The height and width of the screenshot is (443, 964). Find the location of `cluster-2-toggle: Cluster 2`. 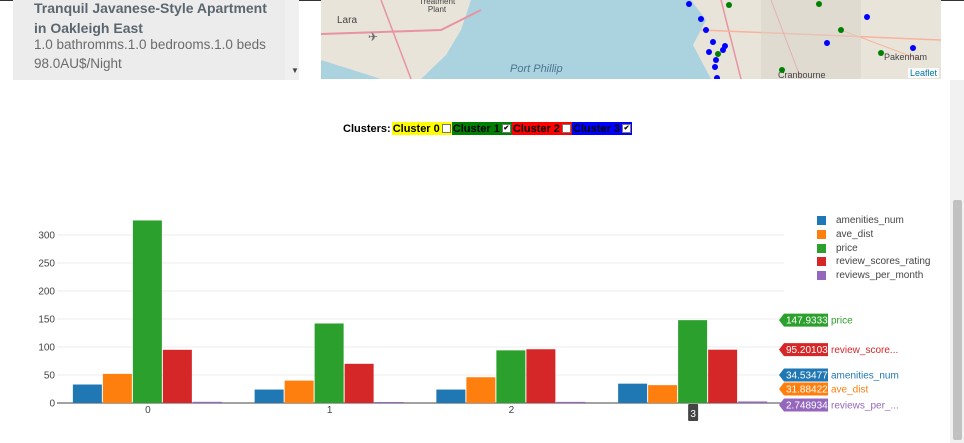

cluster-2-toggle: Cluster 2 is located at coordinates (541, 128).